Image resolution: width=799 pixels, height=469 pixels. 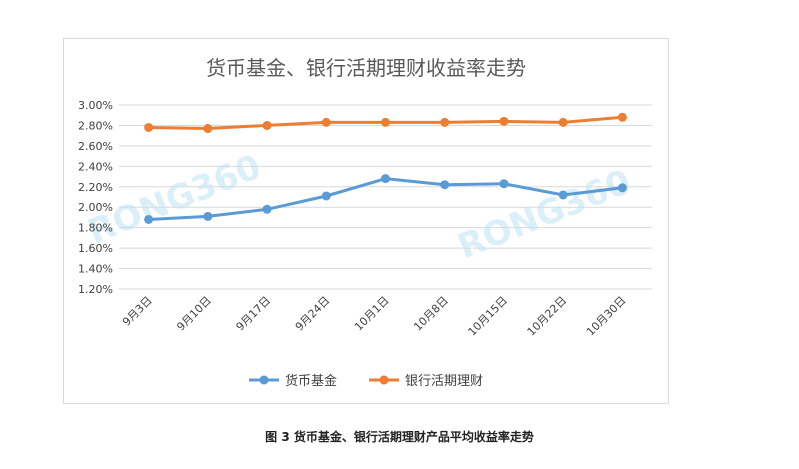 I want to click on y-tick-label: 2.60%, so click(x=95, y=146).